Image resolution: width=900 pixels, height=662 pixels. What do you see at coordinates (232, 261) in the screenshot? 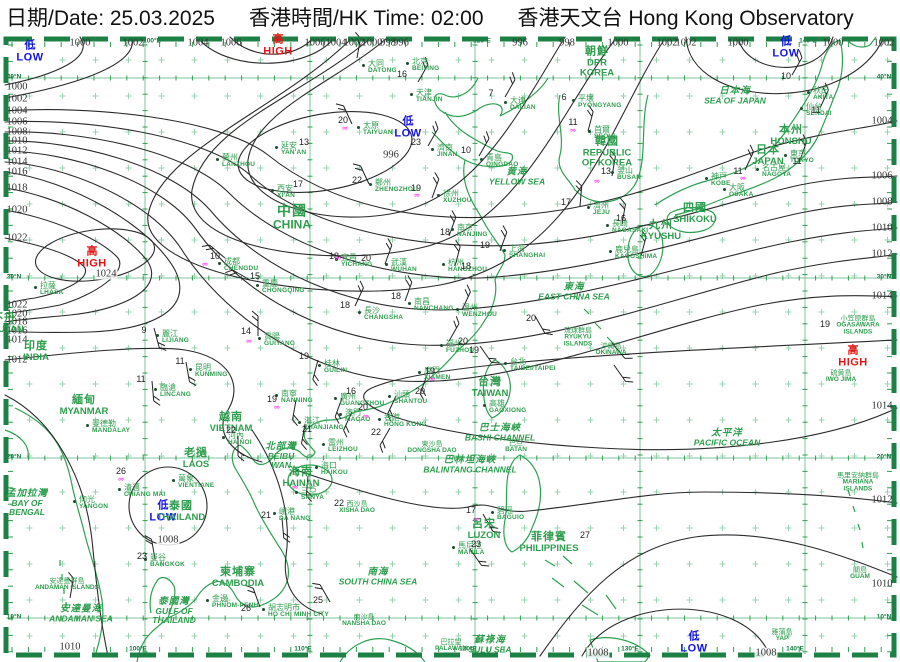
I see `label-zh: 成都` at bounding box center [232, 261].